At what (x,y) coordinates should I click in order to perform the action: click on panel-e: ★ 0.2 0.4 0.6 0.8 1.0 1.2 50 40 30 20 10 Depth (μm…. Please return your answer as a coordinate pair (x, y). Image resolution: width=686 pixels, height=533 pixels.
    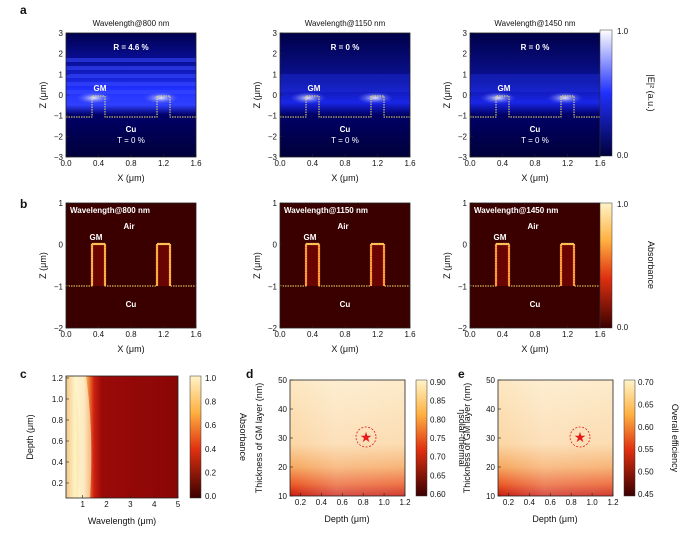
    Looking at the image, I should click on (571, 450).